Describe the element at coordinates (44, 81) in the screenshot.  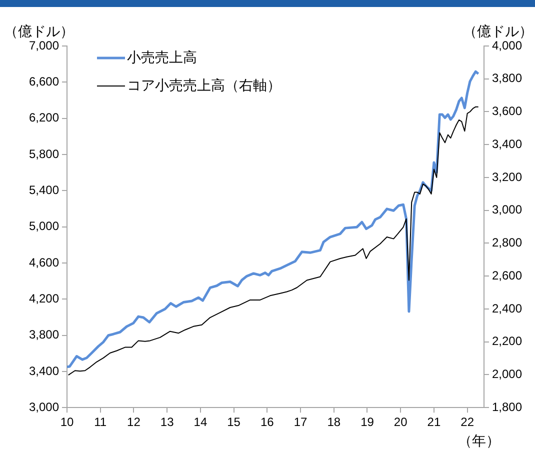
I see `y-tick-label: 6,600` at that location.